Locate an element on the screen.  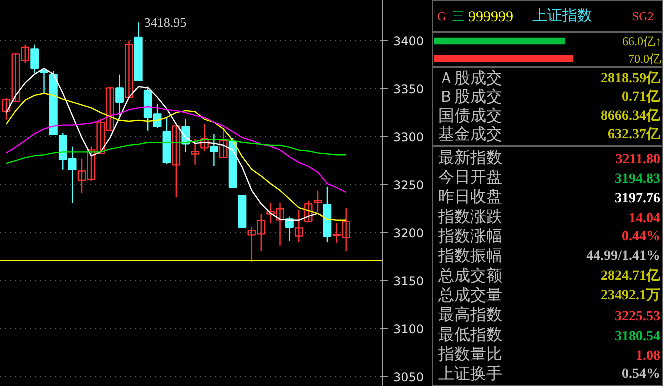
text: 上证指数 is located at coordinates (562, 16).